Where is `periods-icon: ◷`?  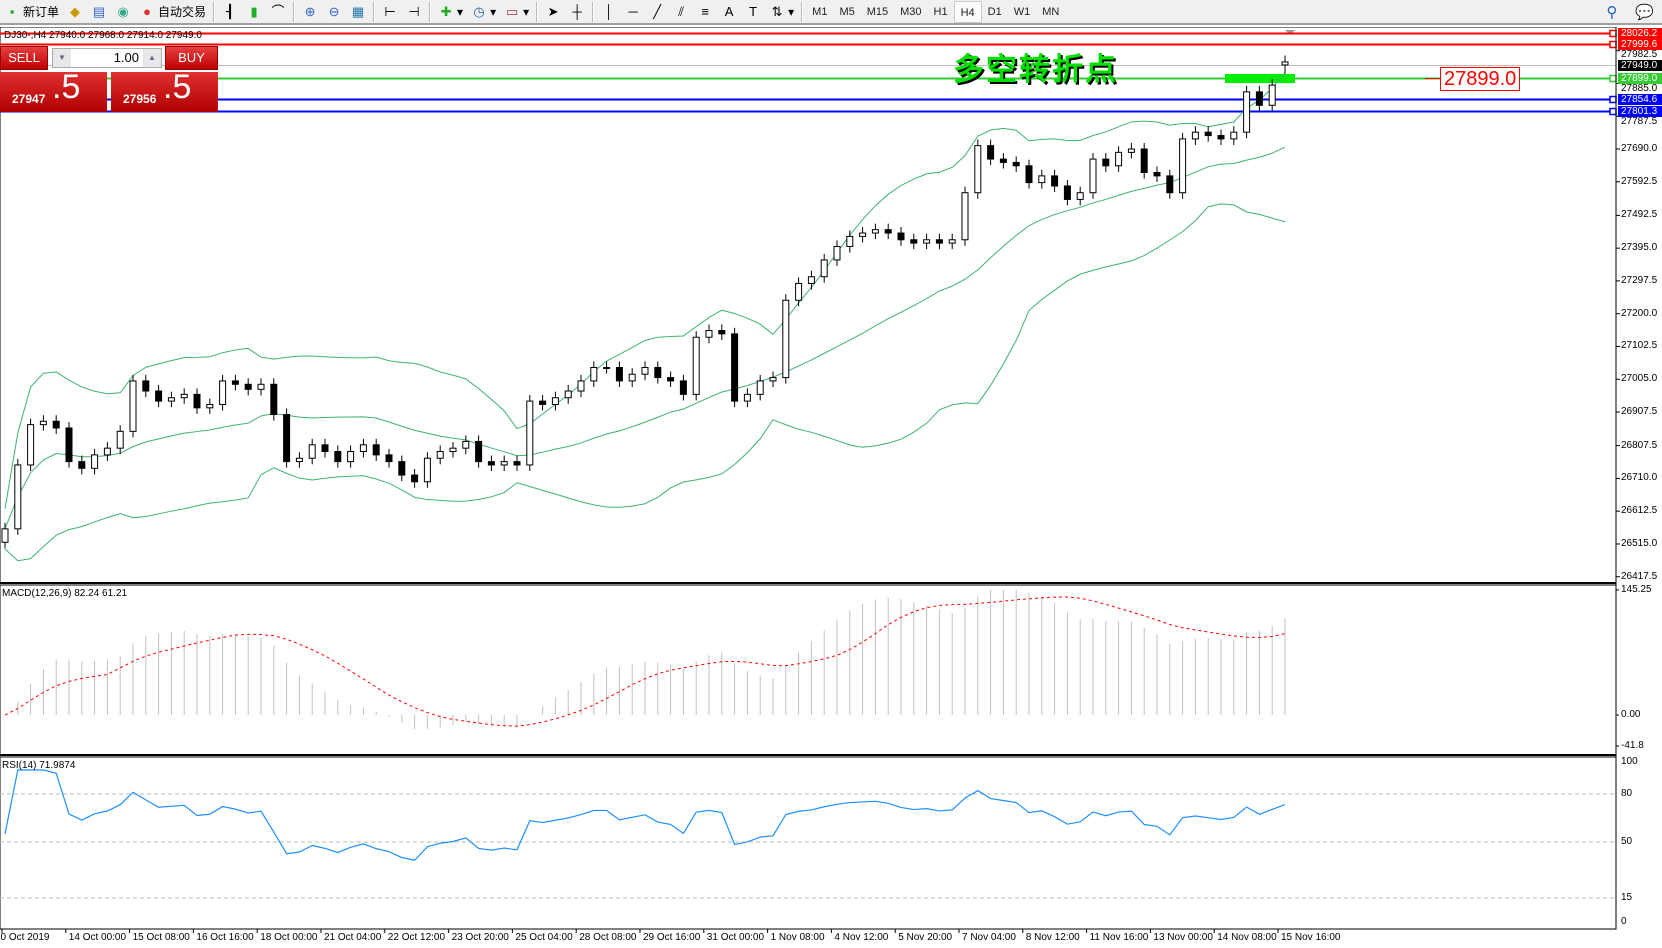
periods-icon: ◷ is located at coordinates (479, 11).